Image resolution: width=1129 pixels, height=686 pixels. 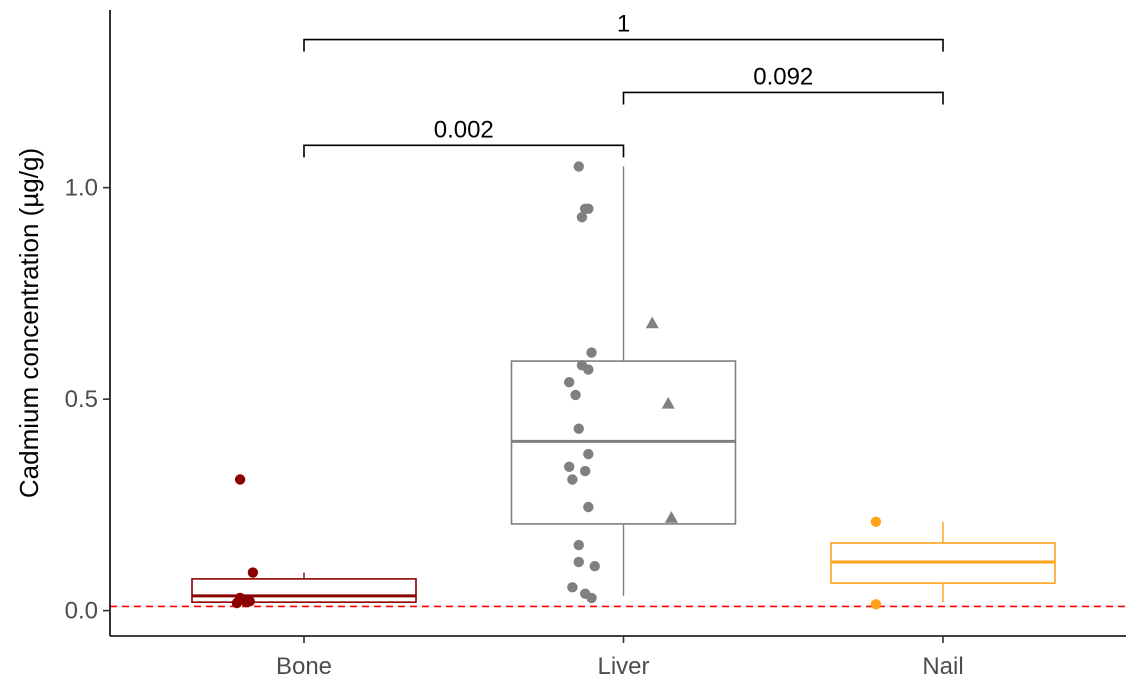 What do you see at coordinates (81, 611) in the screenshot?
I see `y-tick-label: 0.0` at bounding box center [81, 611].